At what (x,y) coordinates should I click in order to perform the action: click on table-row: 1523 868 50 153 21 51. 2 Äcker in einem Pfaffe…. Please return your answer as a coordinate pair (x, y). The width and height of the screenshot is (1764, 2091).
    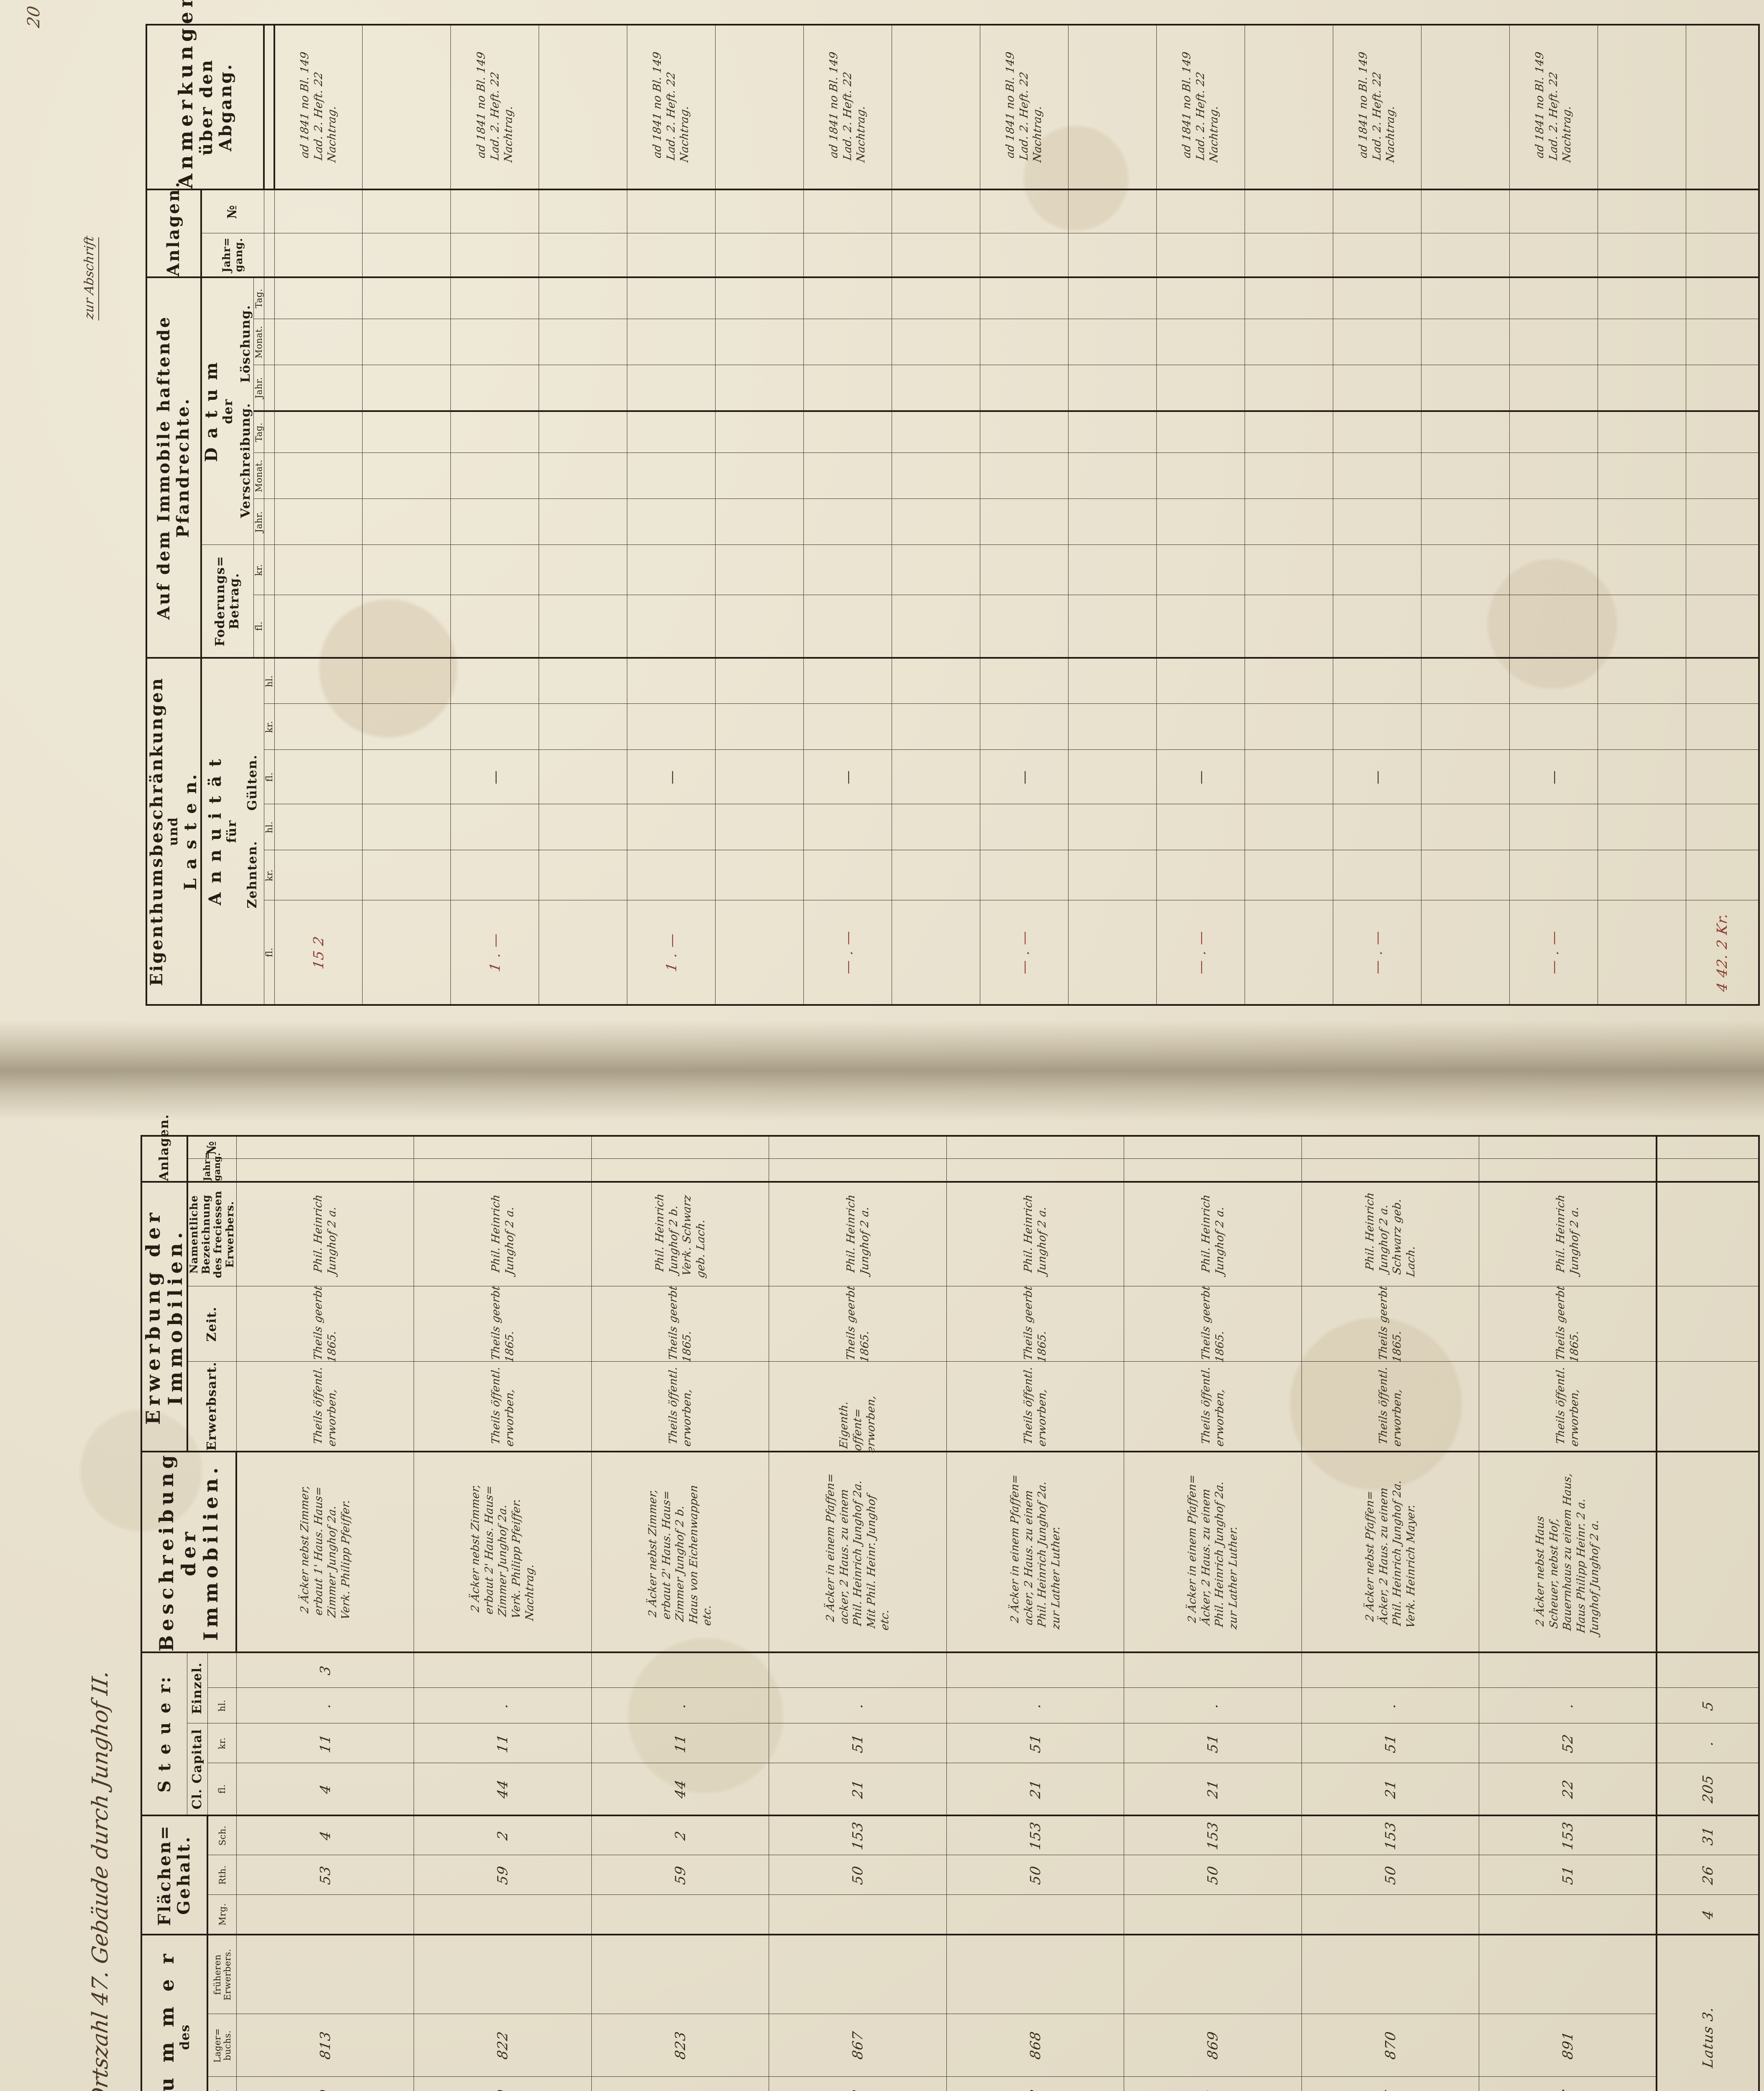
    Looking at the image, I should click on (1035, 1613).